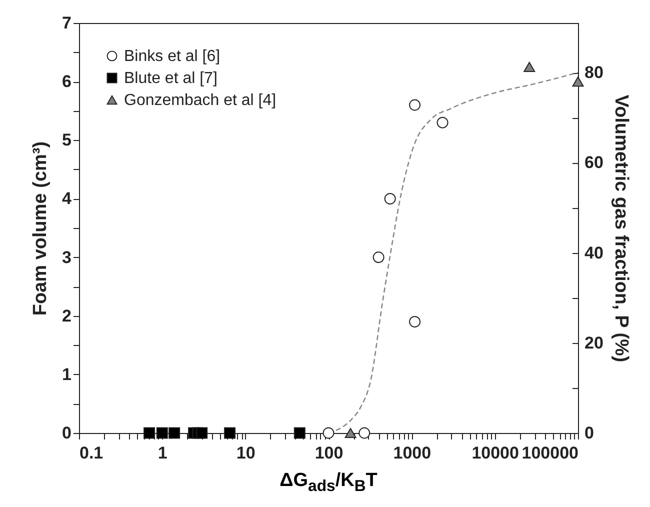 This screenshot has width=650, height=507. Describe the element at coordinates (92, 453) in the screenshot. I see `x-tick-label: 0.1` at that location.